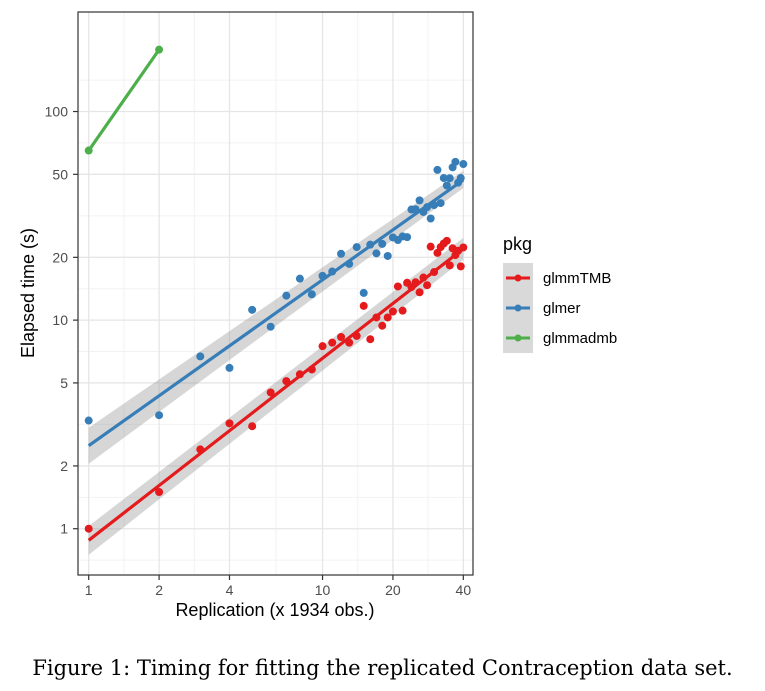 The height and width of the screenshot is (691, 765). I want to click on legend-label-glmmadmb: glmmadmb, so click(580, 338).